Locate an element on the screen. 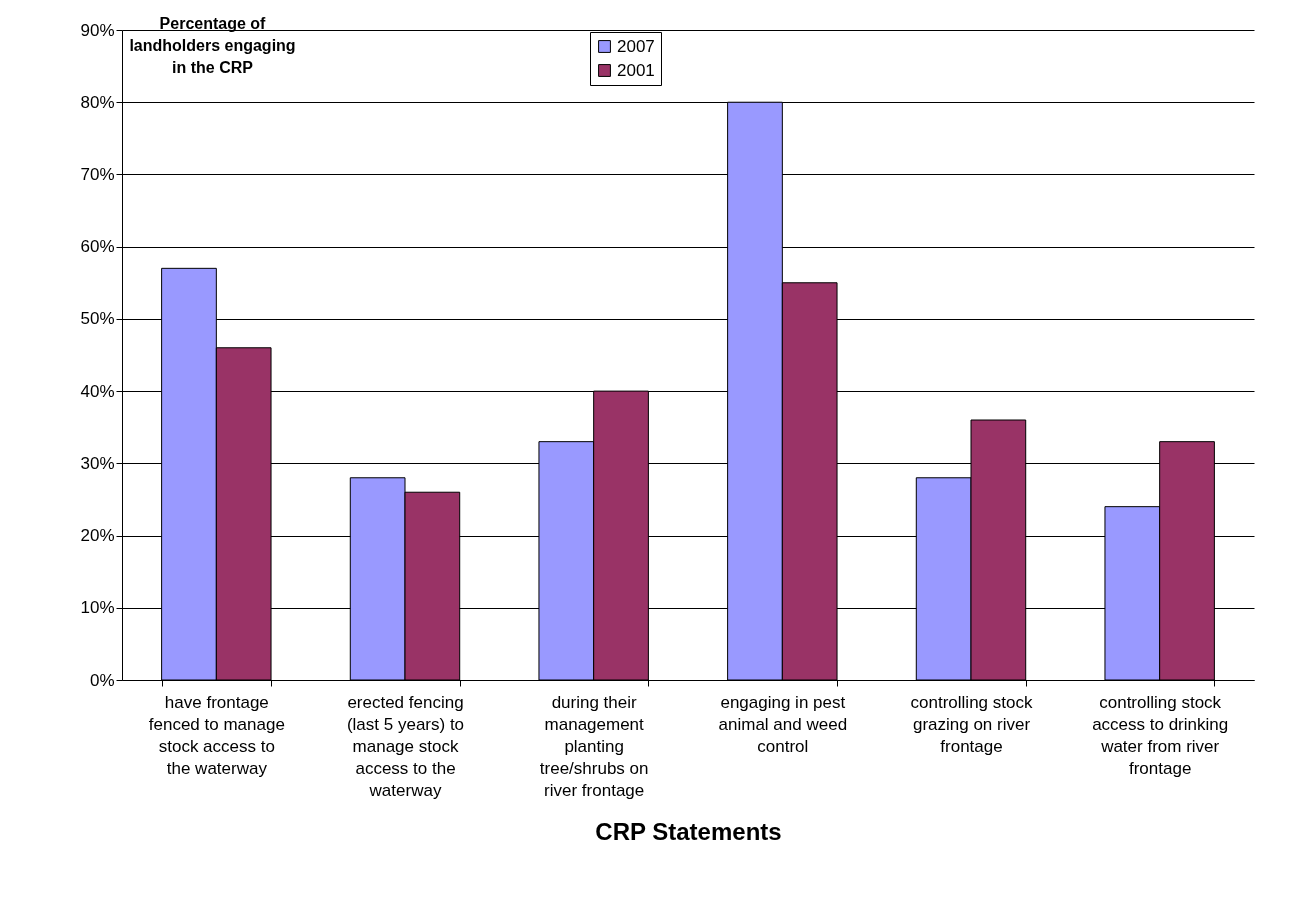 The image size is (1314, 917). x-axis-title: CRP Statements is located at coordinates (688, 831).